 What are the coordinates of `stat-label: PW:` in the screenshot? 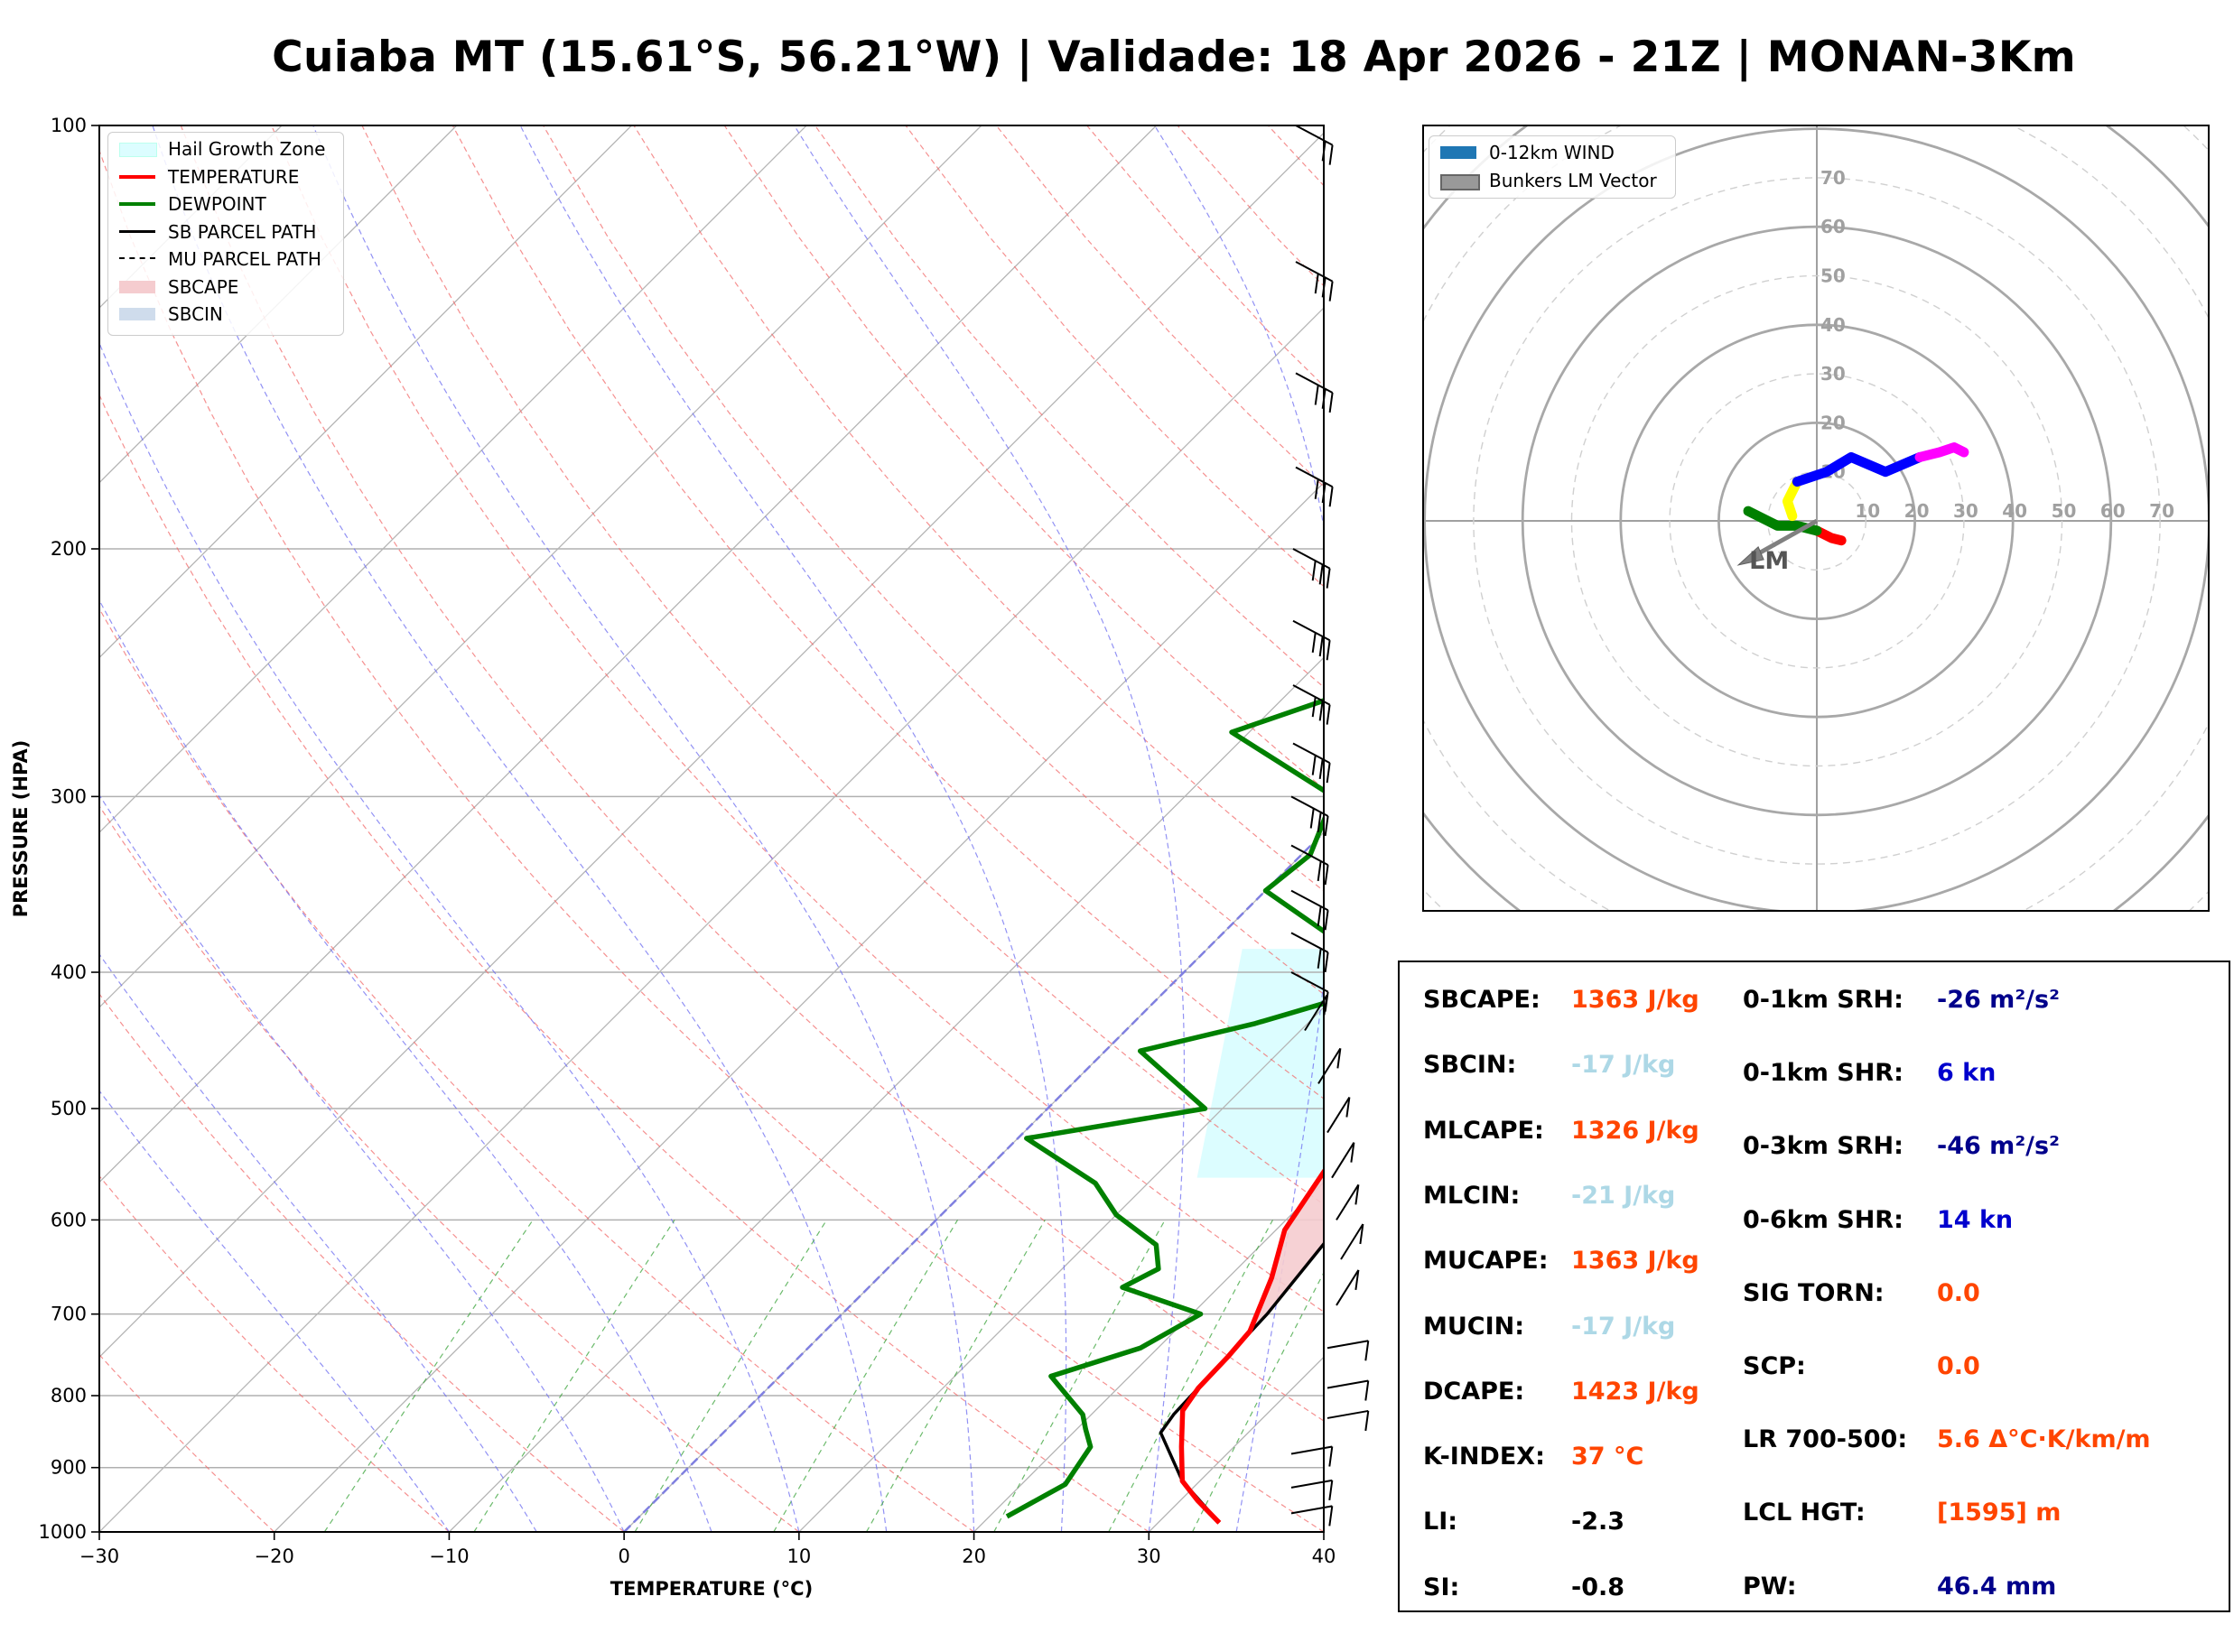 It's located at (1770, 1586).